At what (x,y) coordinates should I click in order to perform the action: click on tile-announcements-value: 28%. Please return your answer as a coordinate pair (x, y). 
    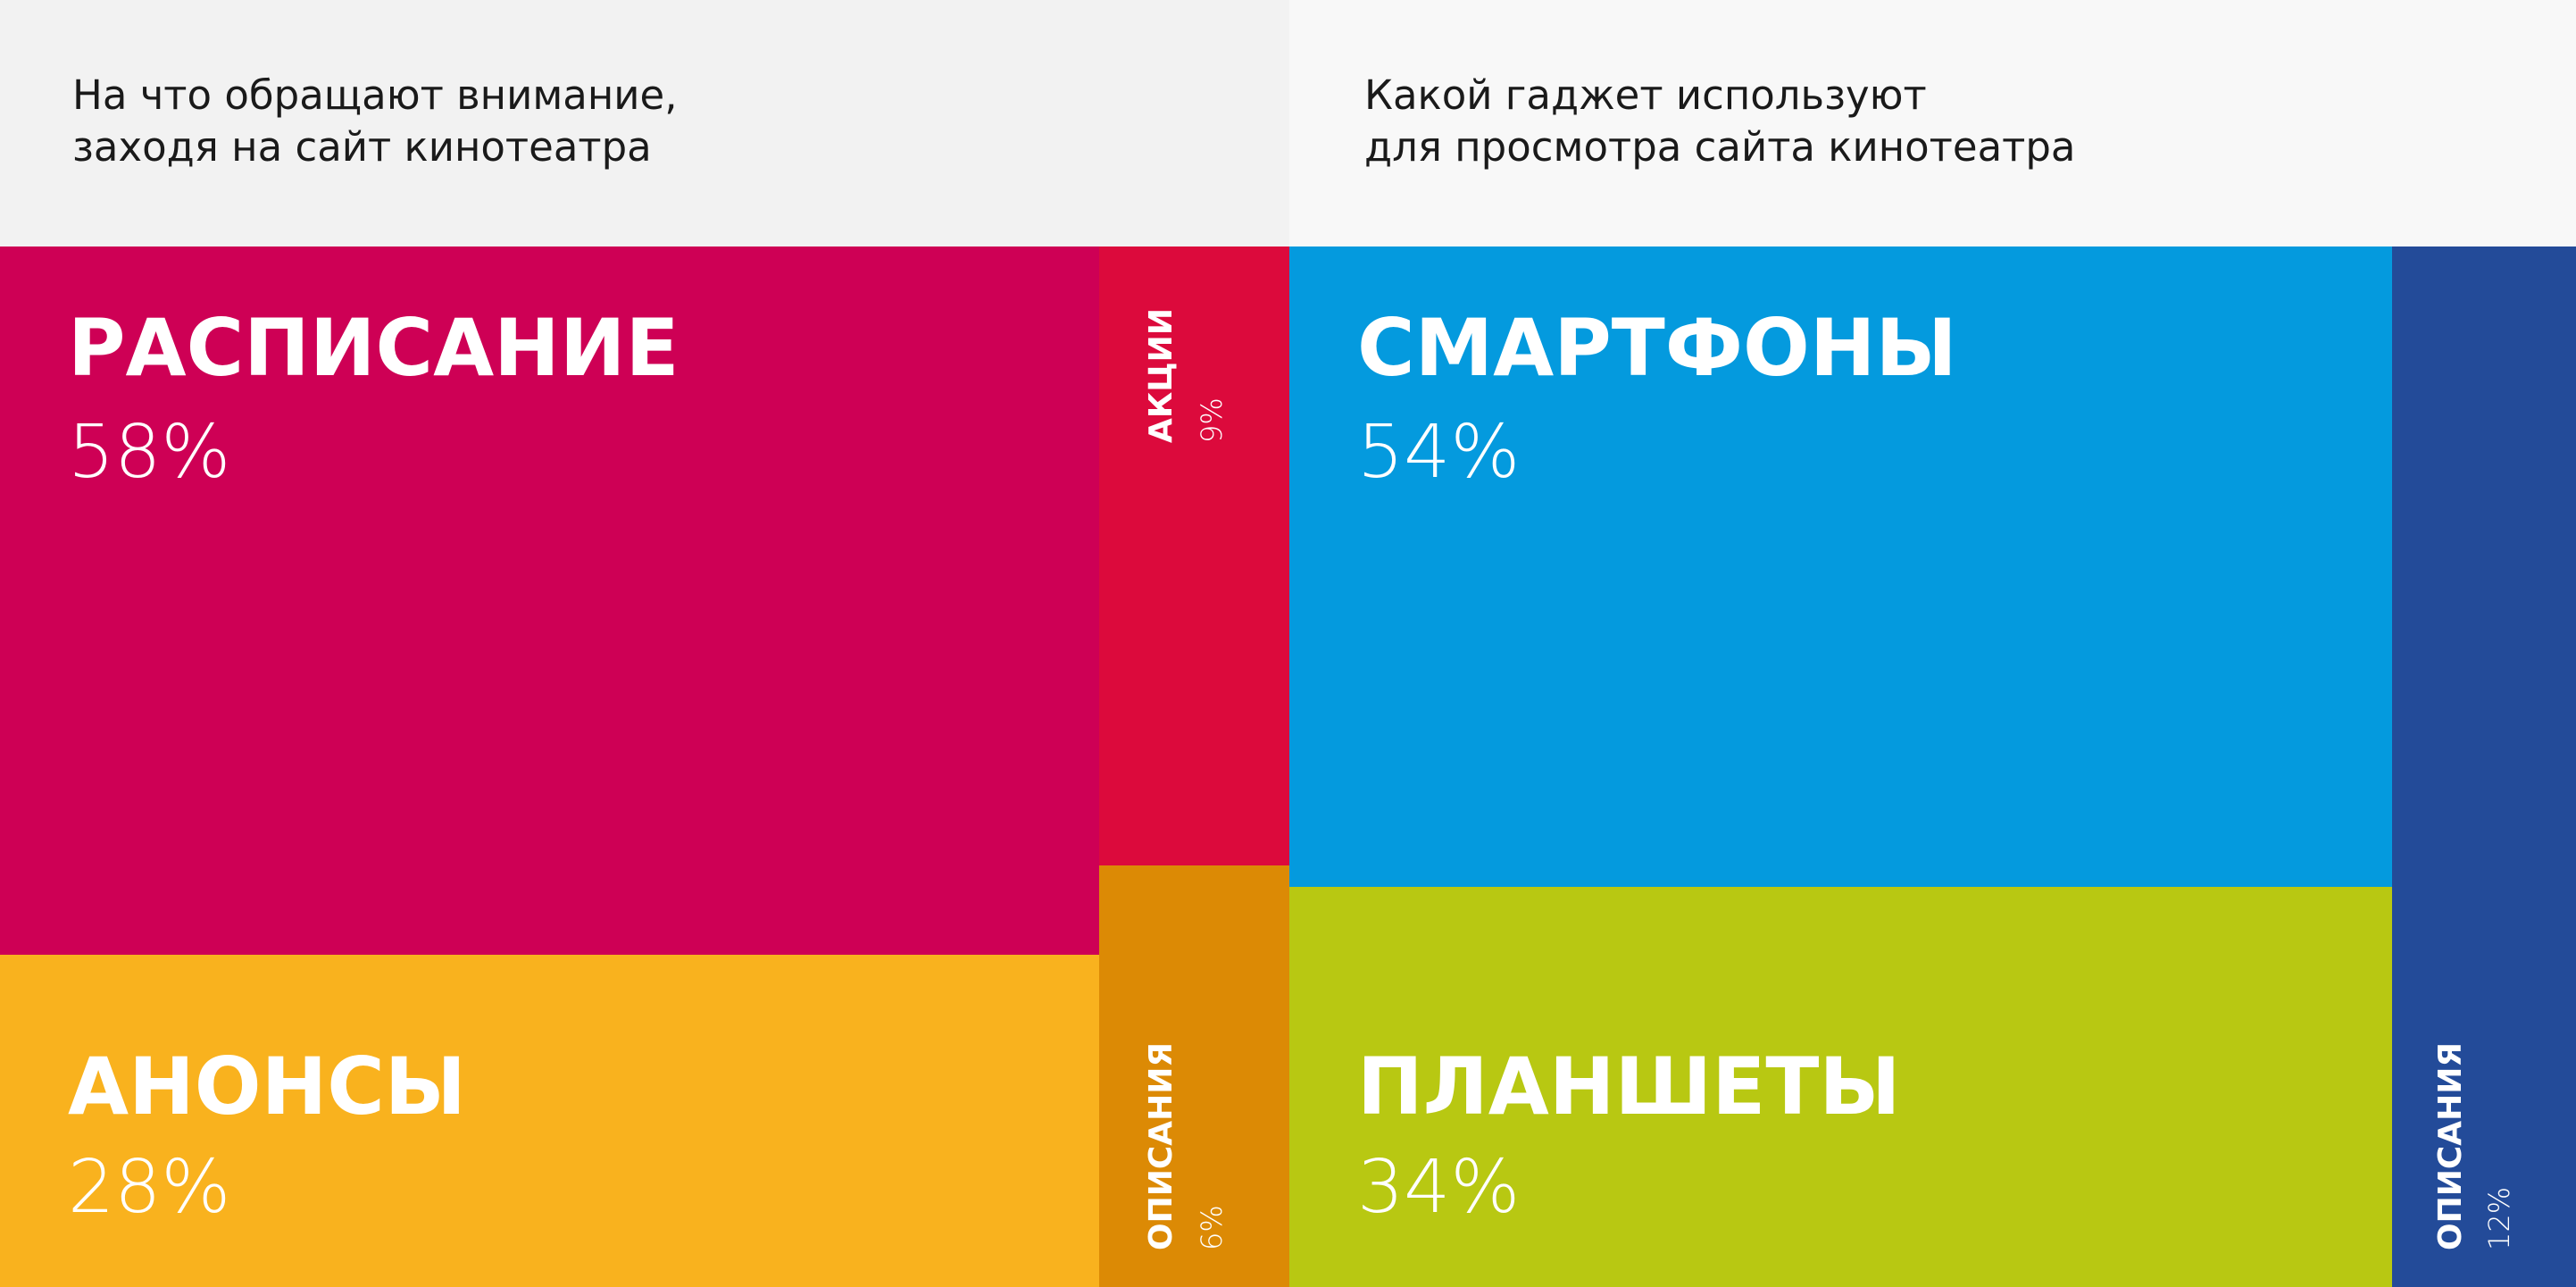
    Looking at the image, I should click on (149, 1187).